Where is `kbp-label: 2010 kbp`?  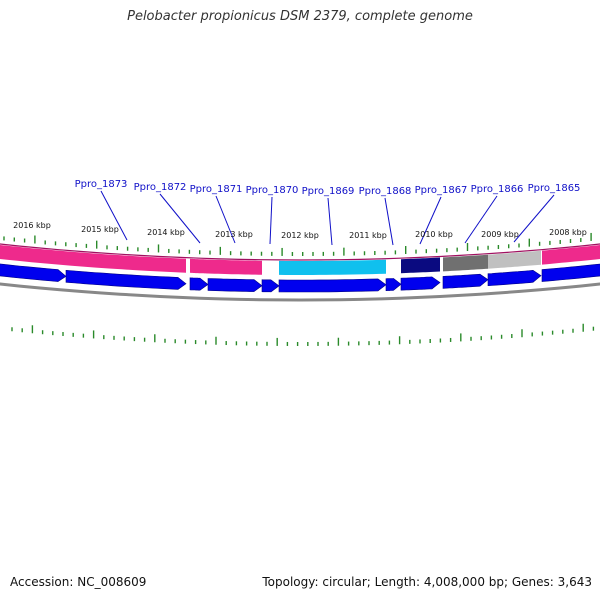 kbp-label: 2010 kbp is located at coordinates (434, 234).